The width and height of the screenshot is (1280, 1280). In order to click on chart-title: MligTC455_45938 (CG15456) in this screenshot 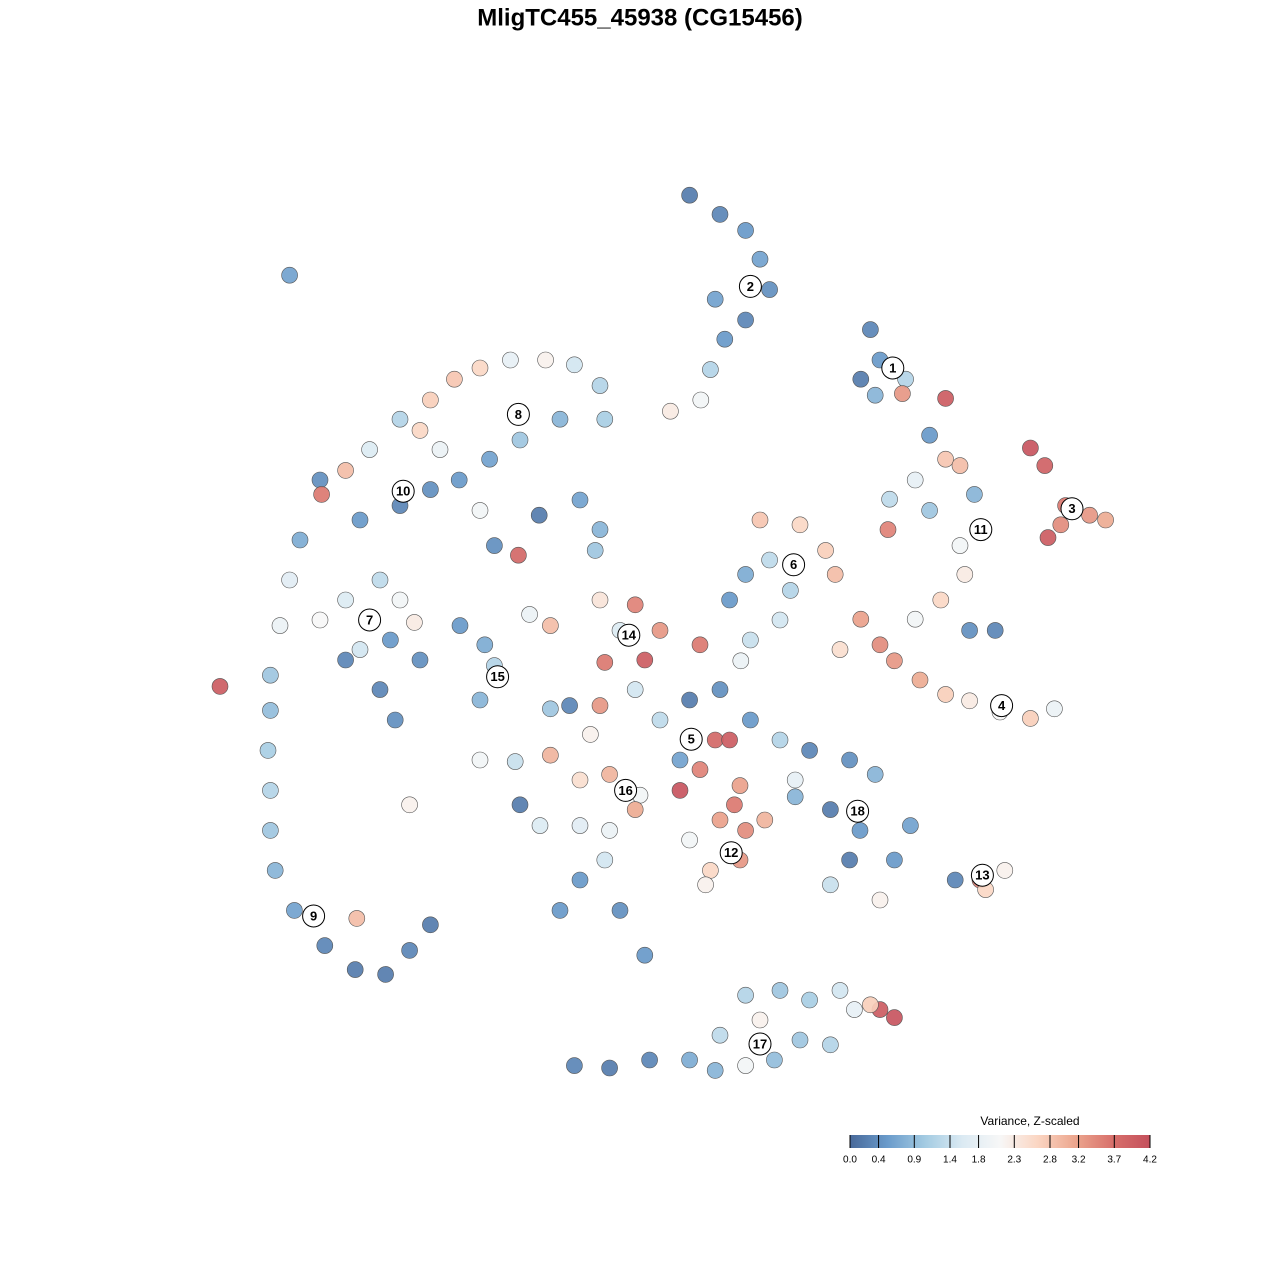, I will do `click(640, 17)`.